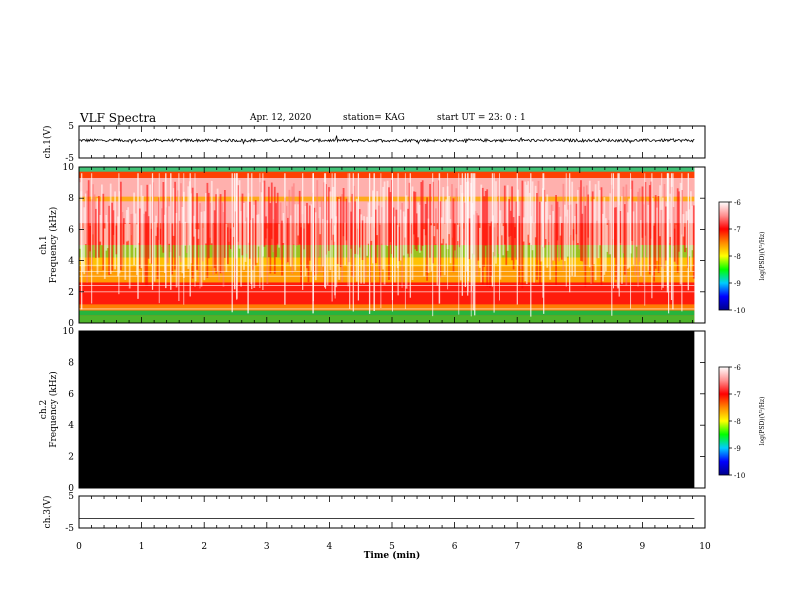  What do you see at coordinates (724, 421) in the screenshot?
I see `colorbar2-gradient` at bounding box center [724, 421].